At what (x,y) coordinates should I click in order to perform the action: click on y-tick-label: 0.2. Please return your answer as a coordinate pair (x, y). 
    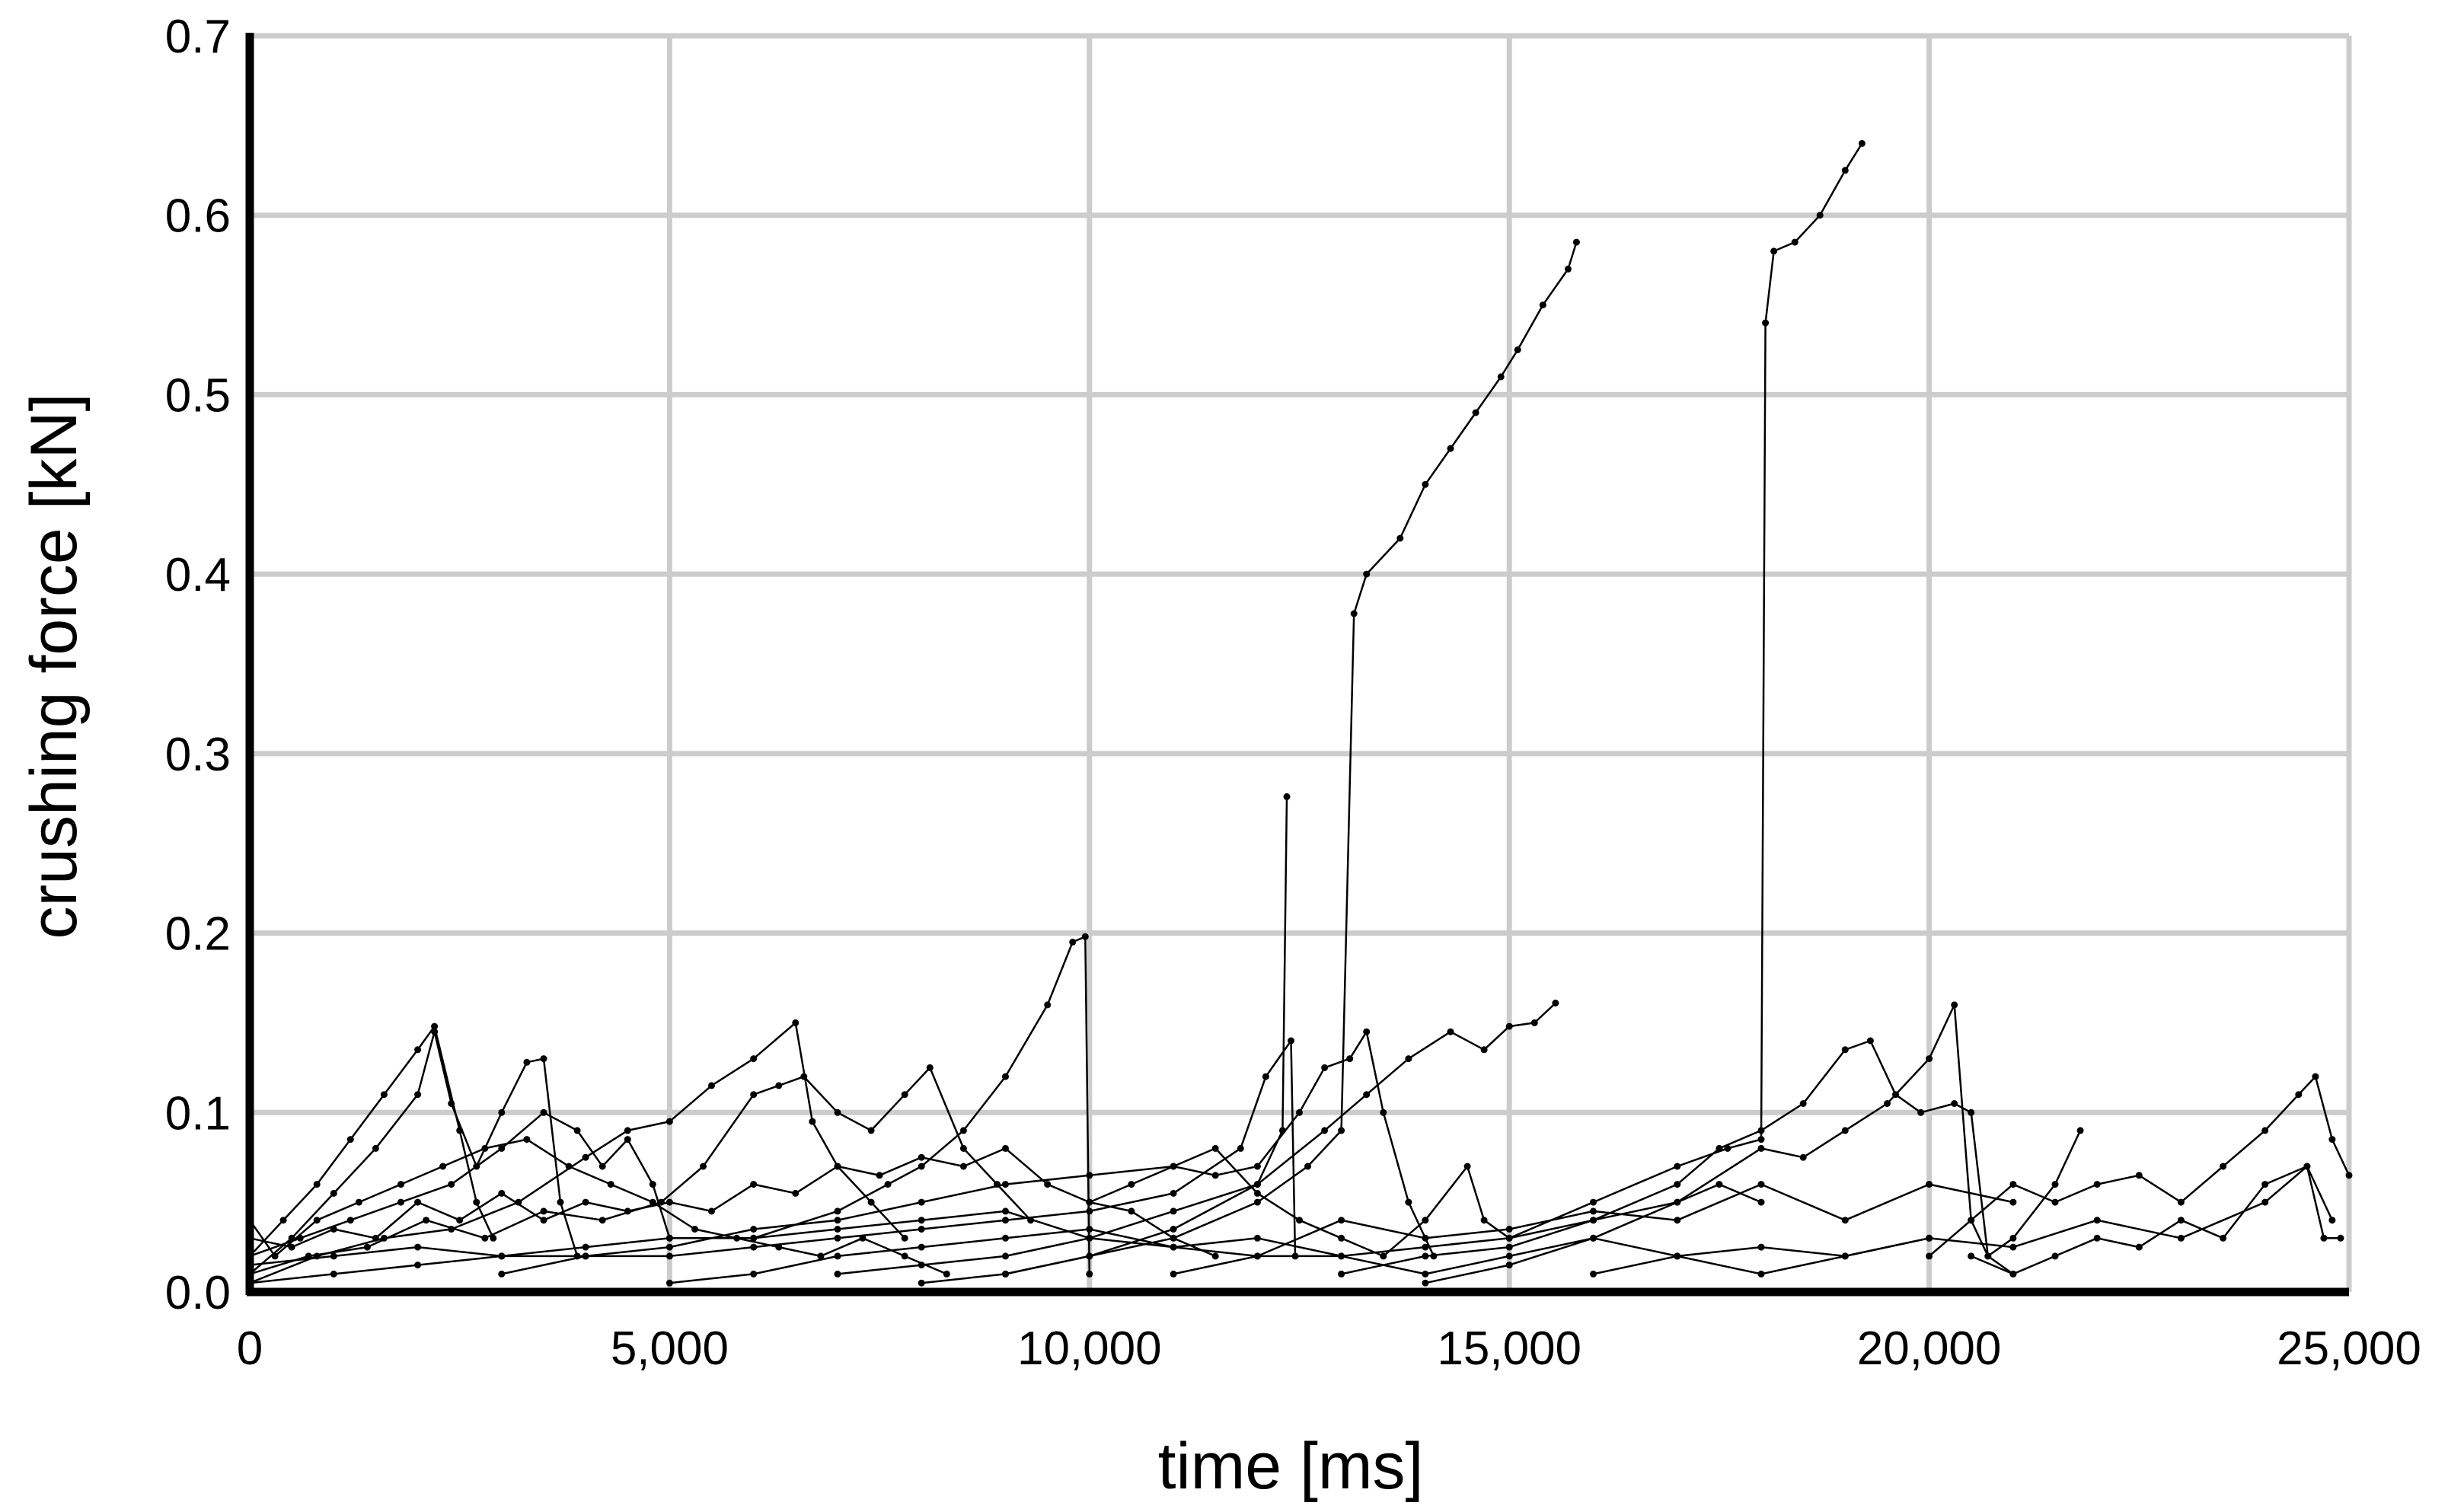
    Looking at the image, I should click on (198, 934).